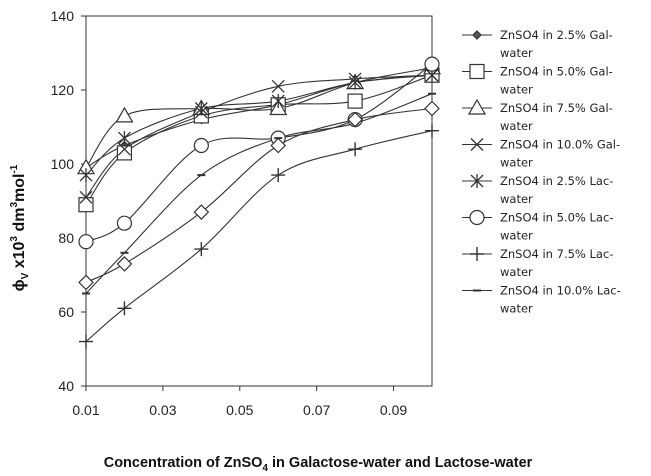 This screenshot has width=651, height=476. Describe the element at coordinates (556, 254) in the screenshot. I see `legend-label: ZnSO4 in 7.5% Lac-` at that location.